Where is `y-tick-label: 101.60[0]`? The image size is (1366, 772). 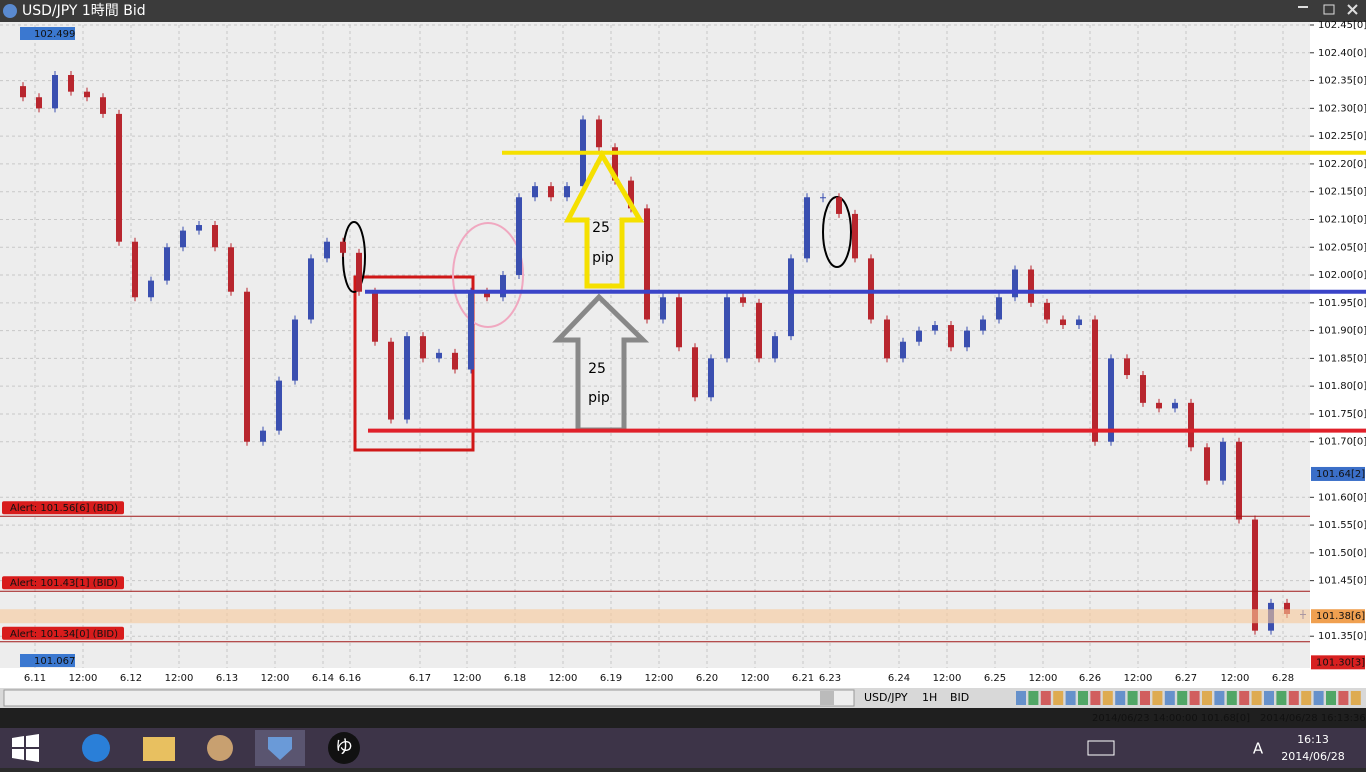
y-tick-label: 101.60[0] is located at coordinates (1342, 497).